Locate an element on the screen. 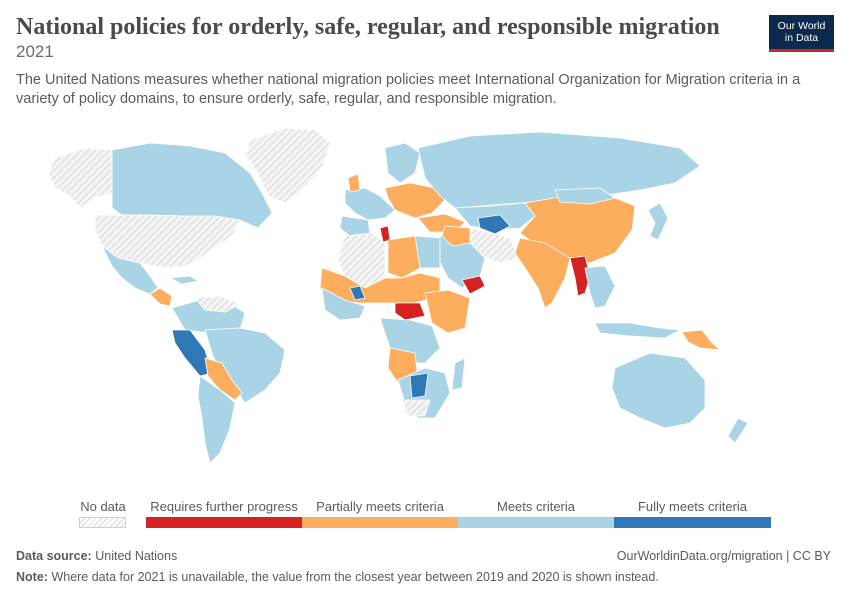  region-east-africa is located at coordinates (447, 311).